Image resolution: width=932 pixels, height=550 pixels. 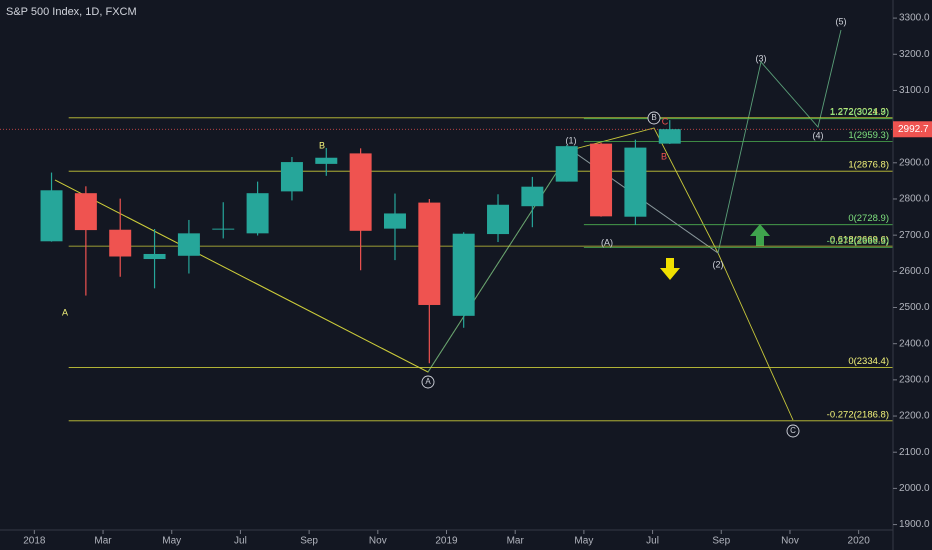 I want to click on last-price-label: 2992.7, so click(x=913, y=129).